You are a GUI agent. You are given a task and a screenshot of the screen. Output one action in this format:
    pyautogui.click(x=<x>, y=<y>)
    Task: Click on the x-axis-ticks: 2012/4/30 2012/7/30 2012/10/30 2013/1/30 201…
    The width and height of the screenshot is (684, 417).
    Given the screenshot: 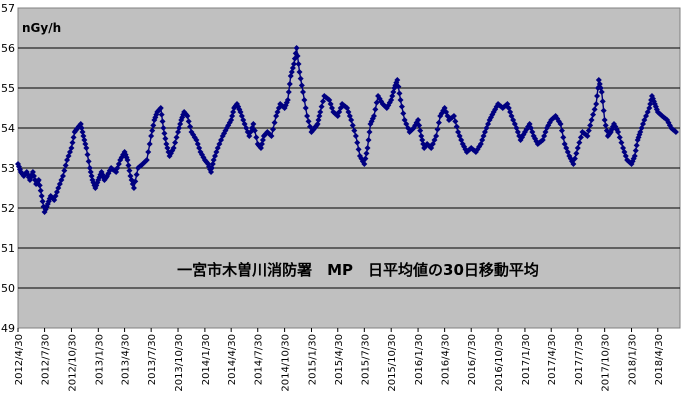 What is the action you would take?
    pyautogui.click(x=339, y=360)
    